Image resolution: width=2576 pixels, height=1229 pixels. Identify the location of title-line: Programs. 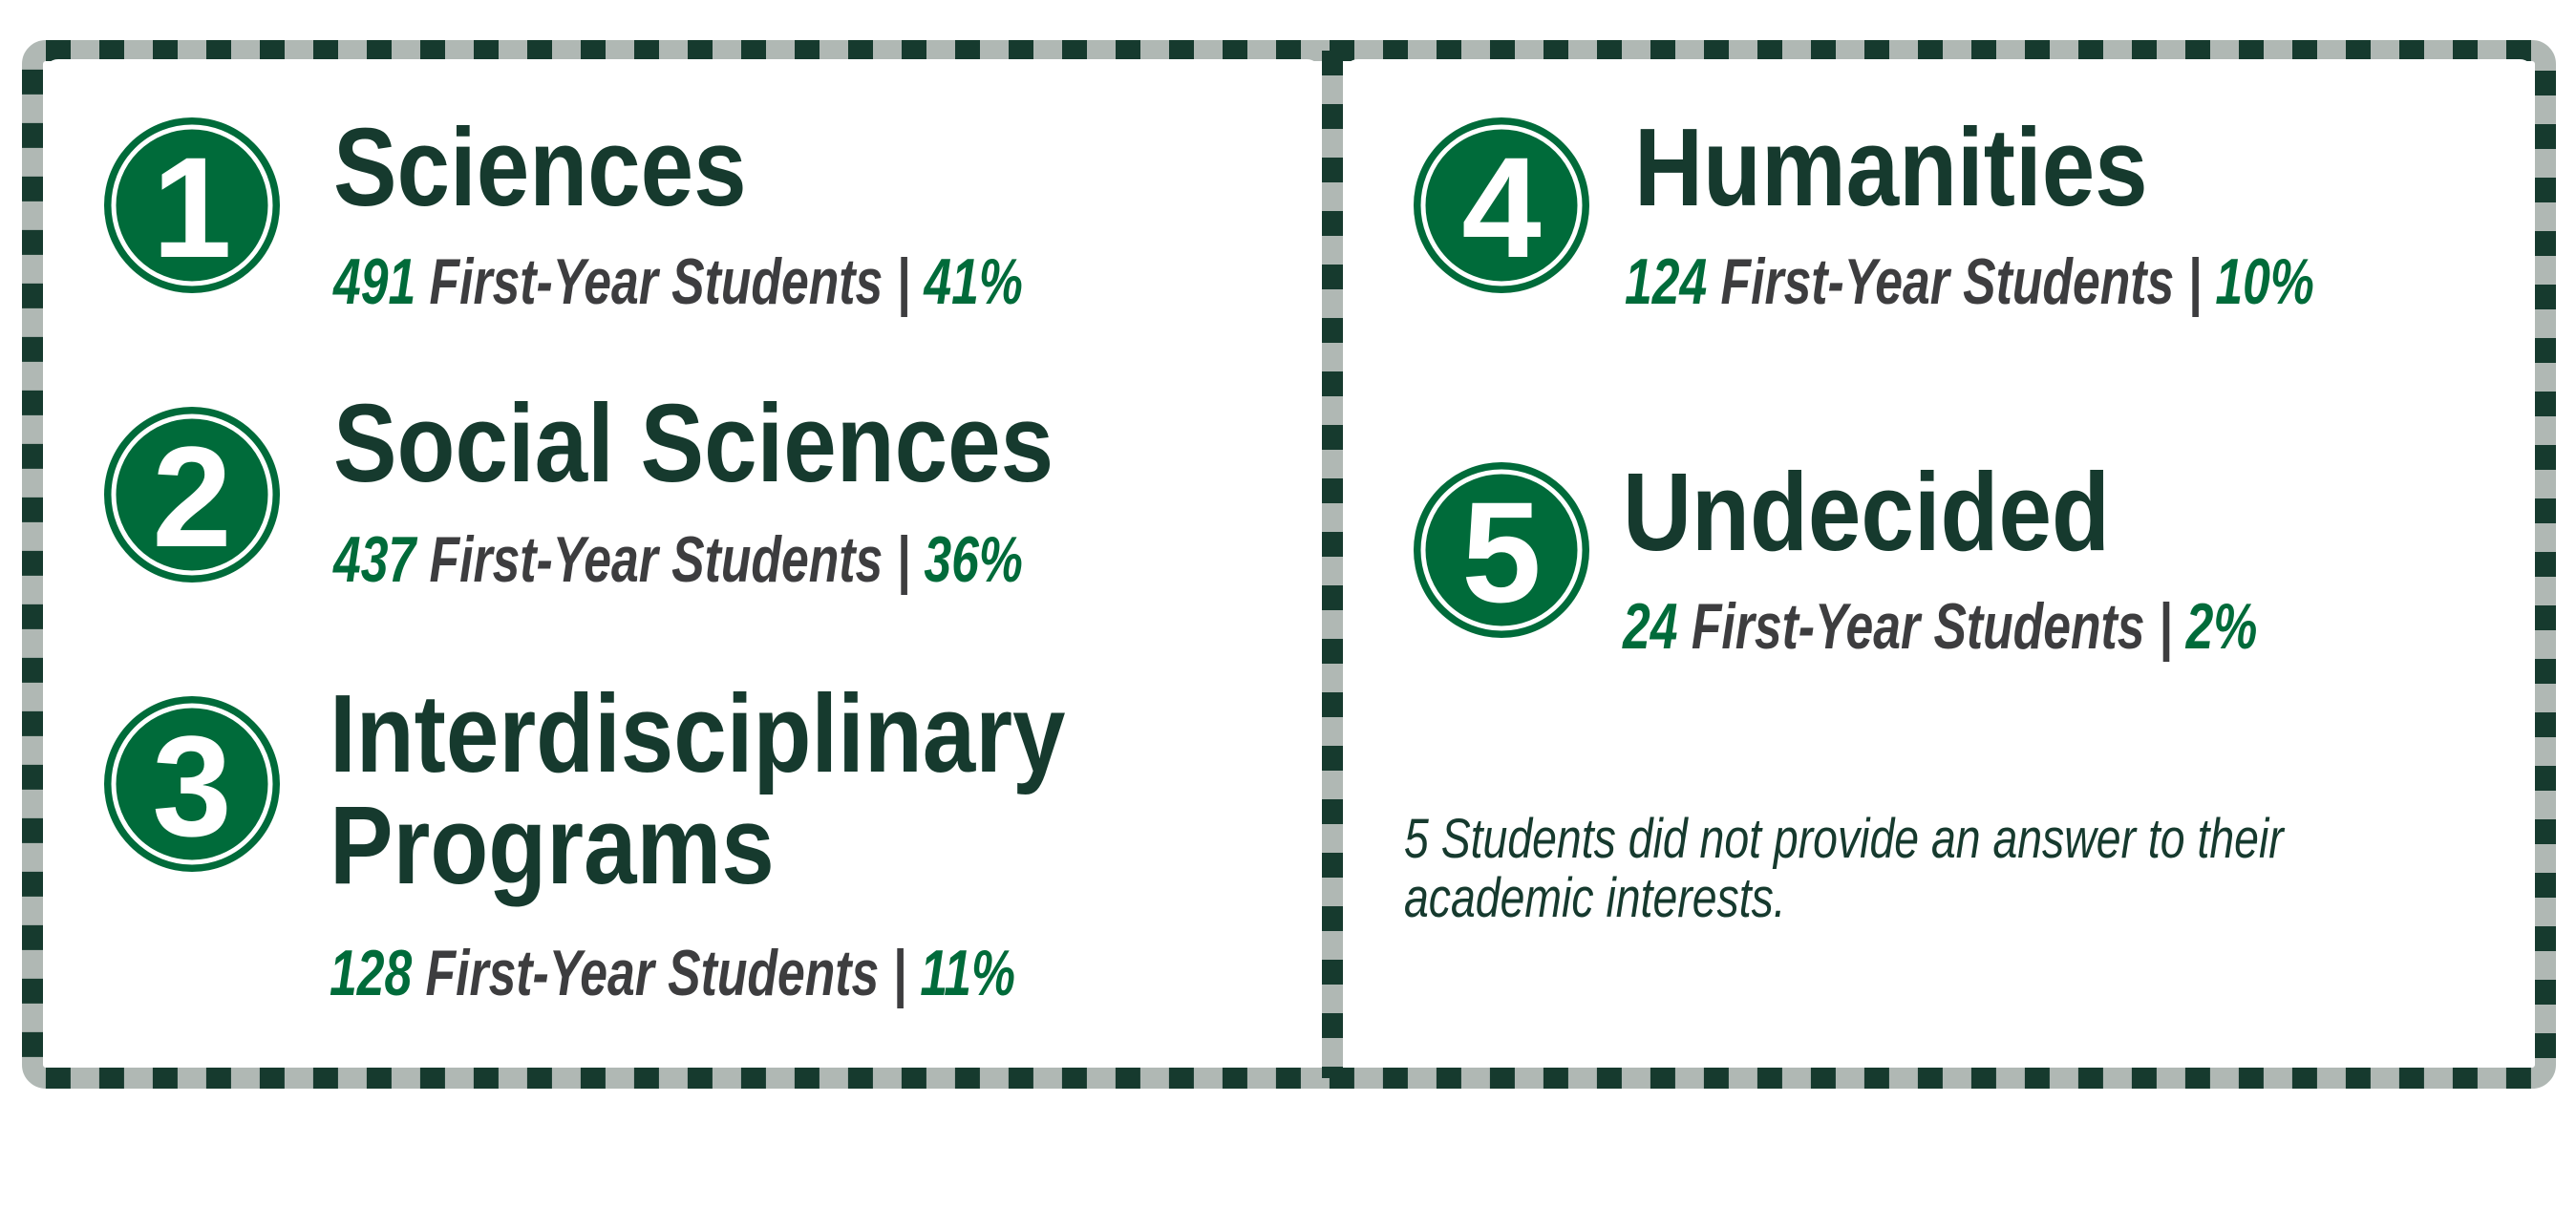
(552, 845).